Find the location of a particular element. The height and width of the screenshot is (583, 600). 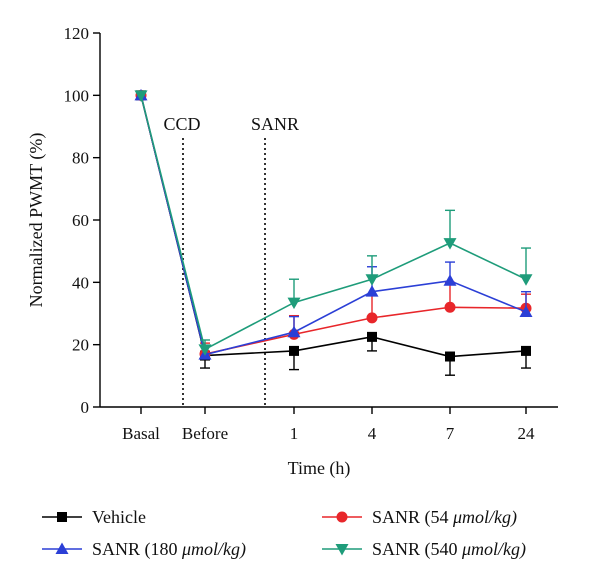

legend-entry: SANR (54 μmol/kg) is located at coordinates (419, 517).